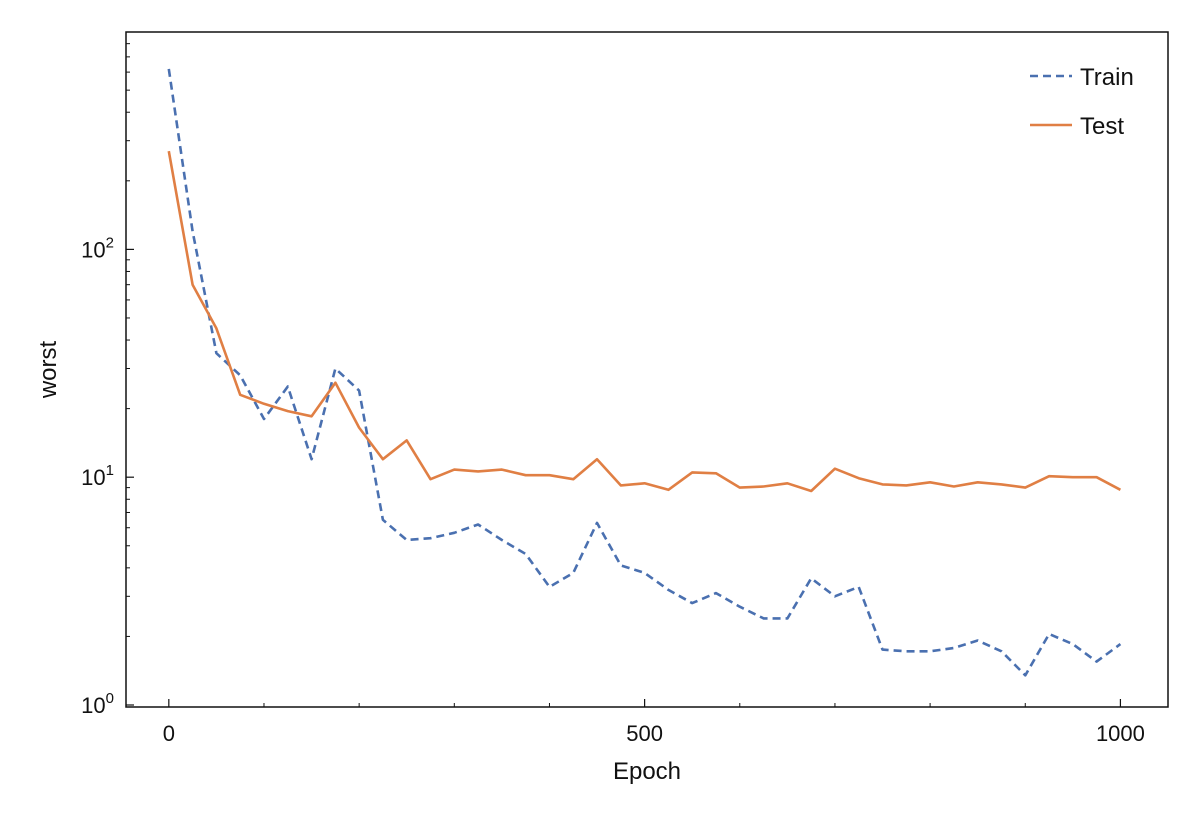 This screenshot has width=1200, height=816. I want to click on y-tick-label: 10², so click(97, 248).